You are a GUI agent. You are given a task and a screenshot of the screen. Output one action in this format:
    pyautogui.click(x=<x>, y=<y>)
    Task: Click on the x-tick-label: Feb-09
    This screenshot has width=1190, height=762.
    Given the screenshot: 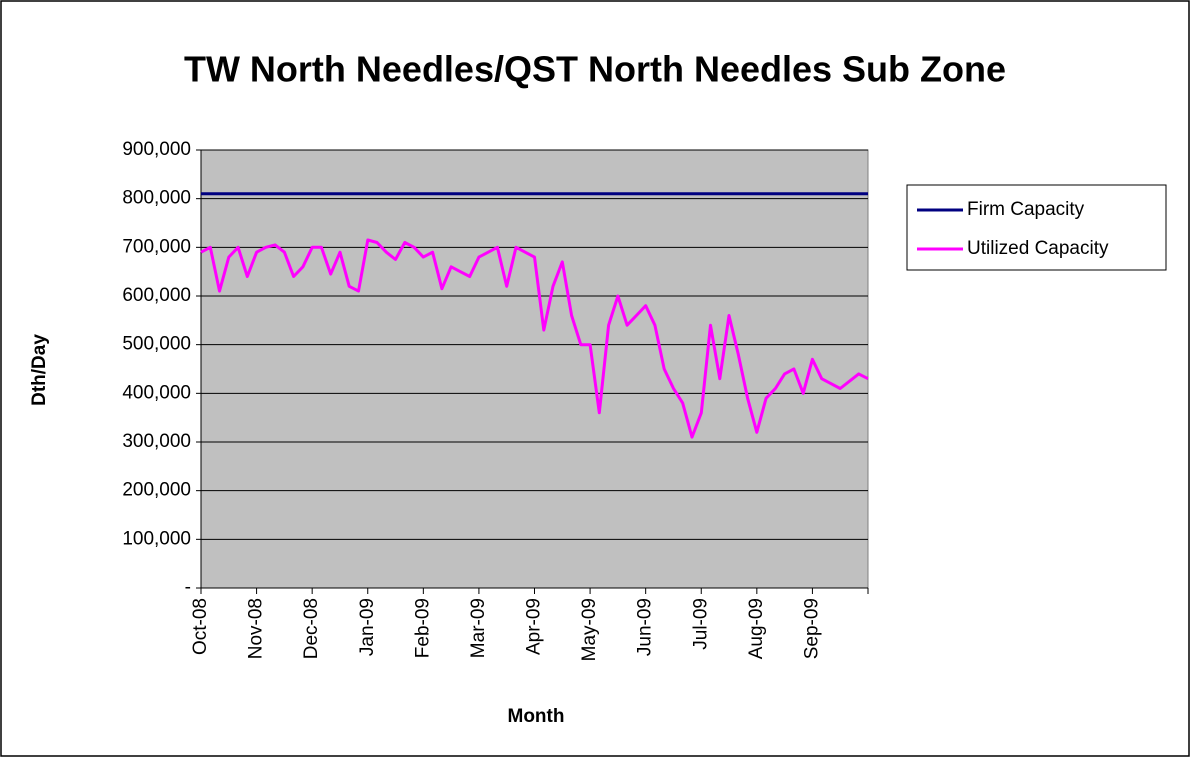 What is the action you would take?
    pyautogui.click(x=422, y=628)
    